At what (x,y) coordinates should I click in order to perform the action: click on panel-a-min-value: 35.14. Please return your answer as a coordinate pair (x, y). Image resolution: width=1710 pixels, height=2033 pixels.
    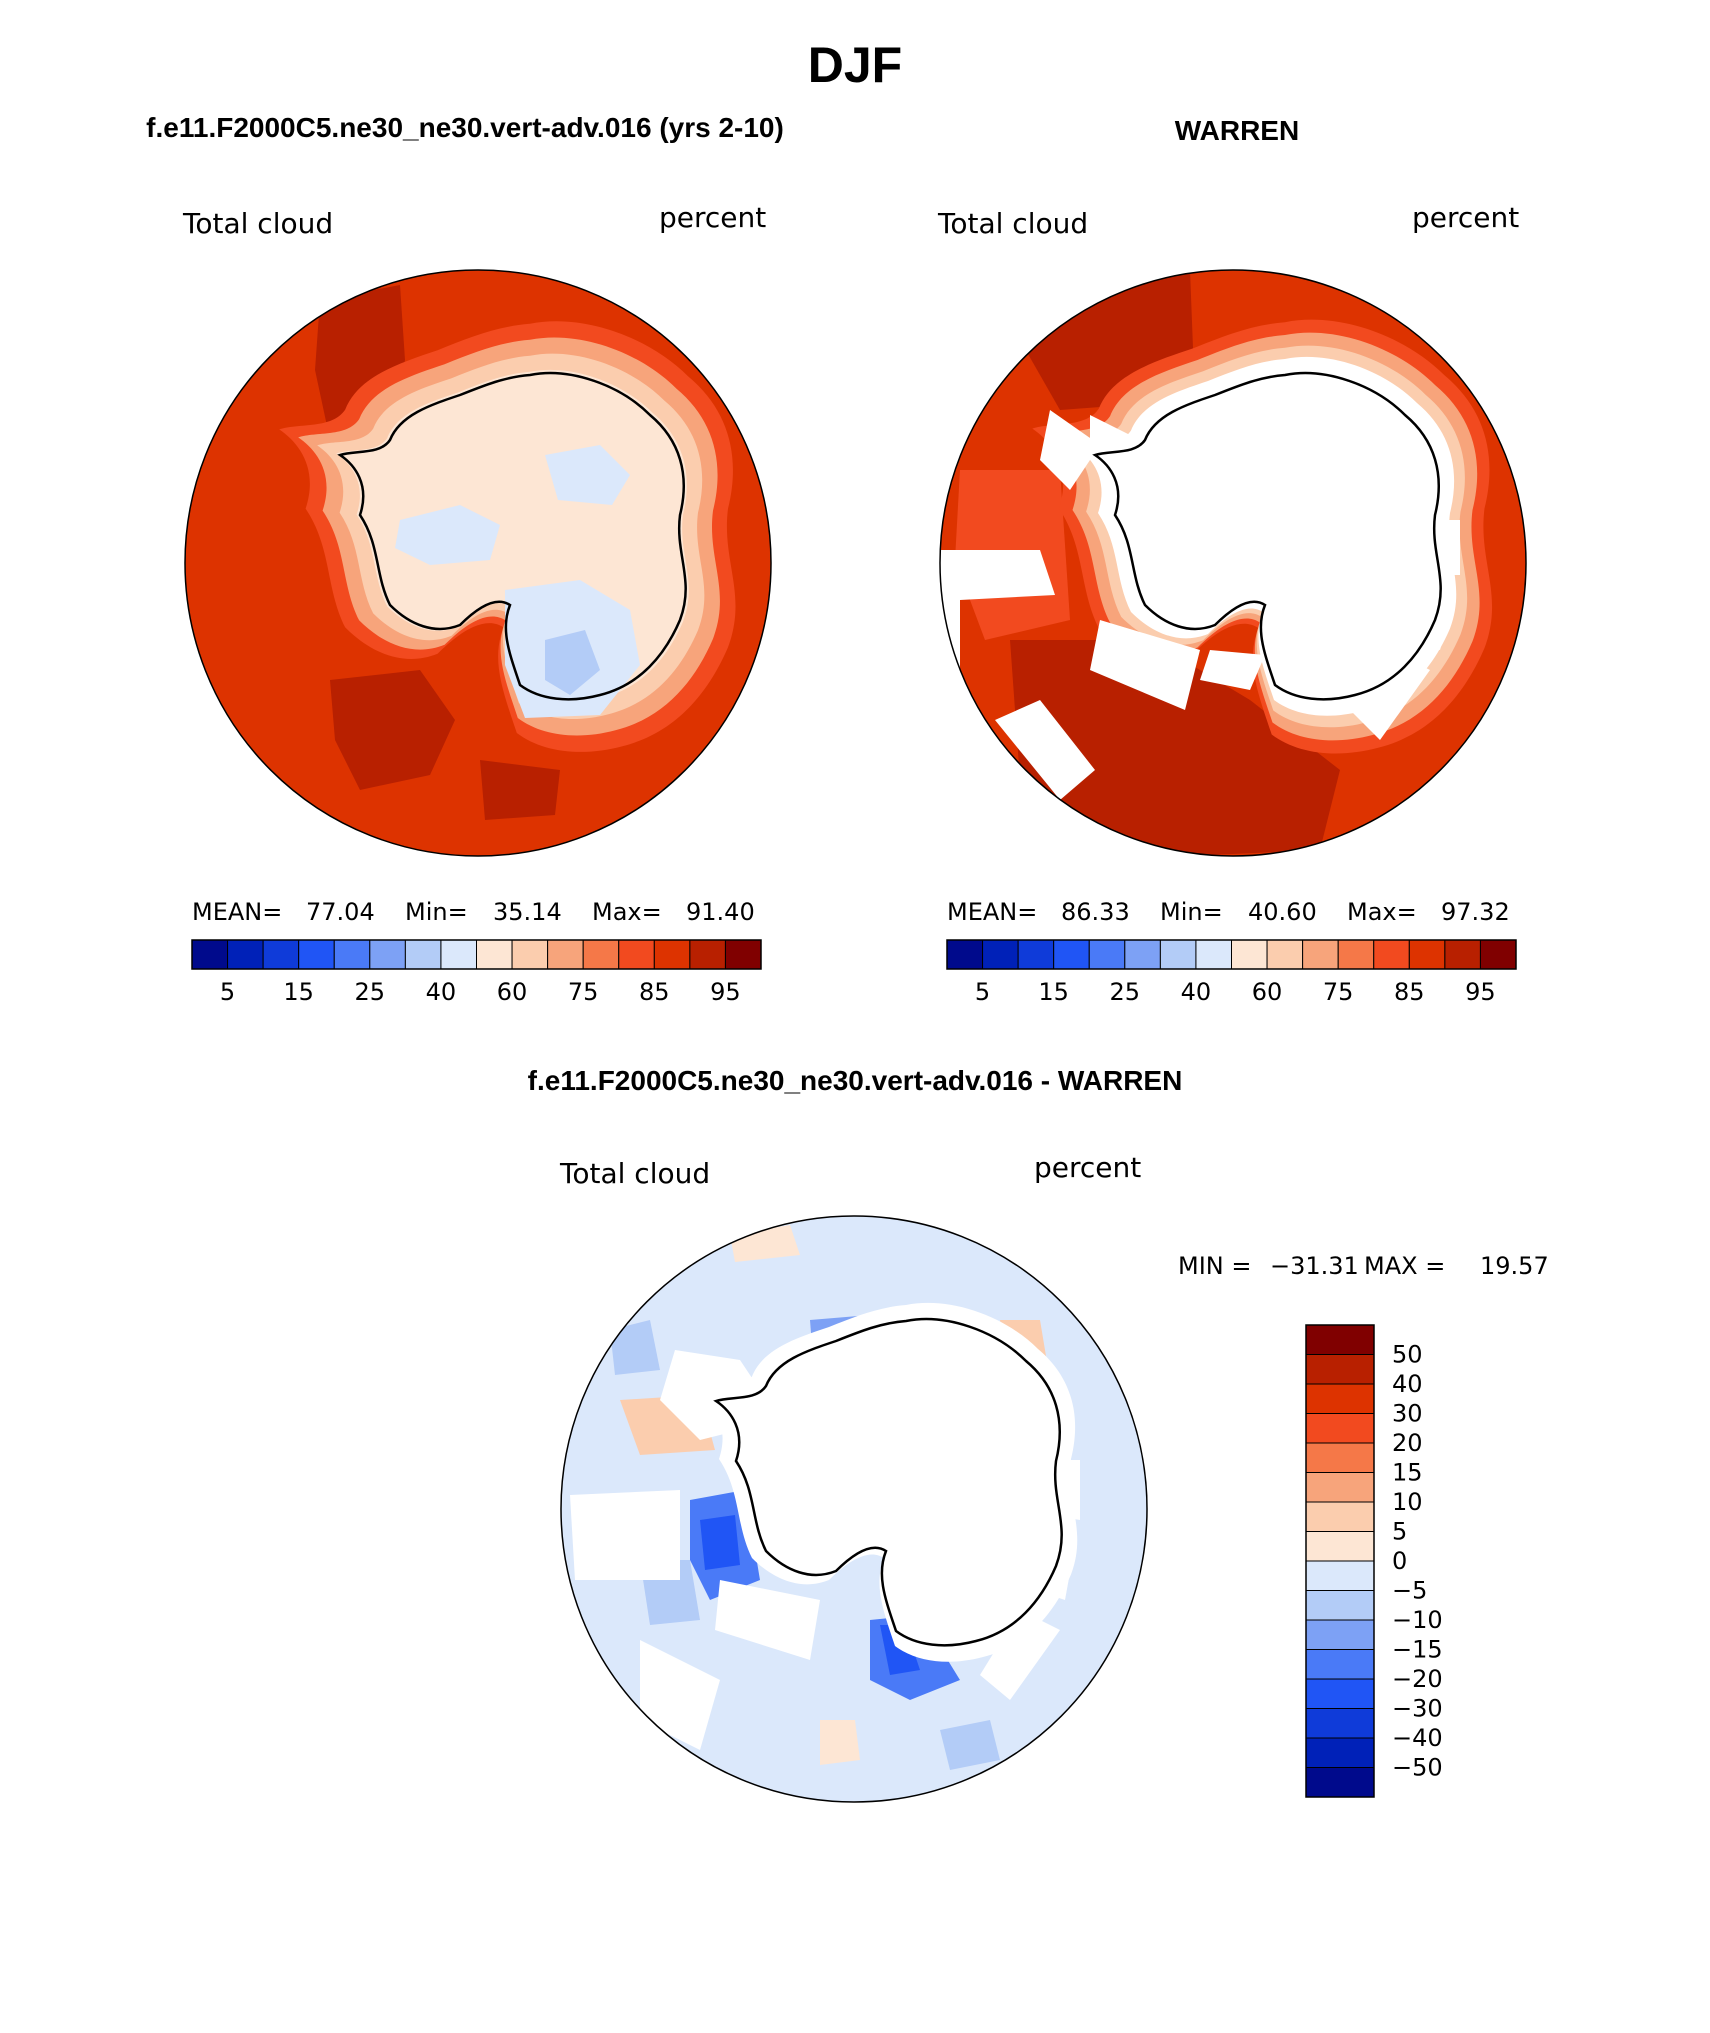
    Looking at the image, I should click on (527, 912).